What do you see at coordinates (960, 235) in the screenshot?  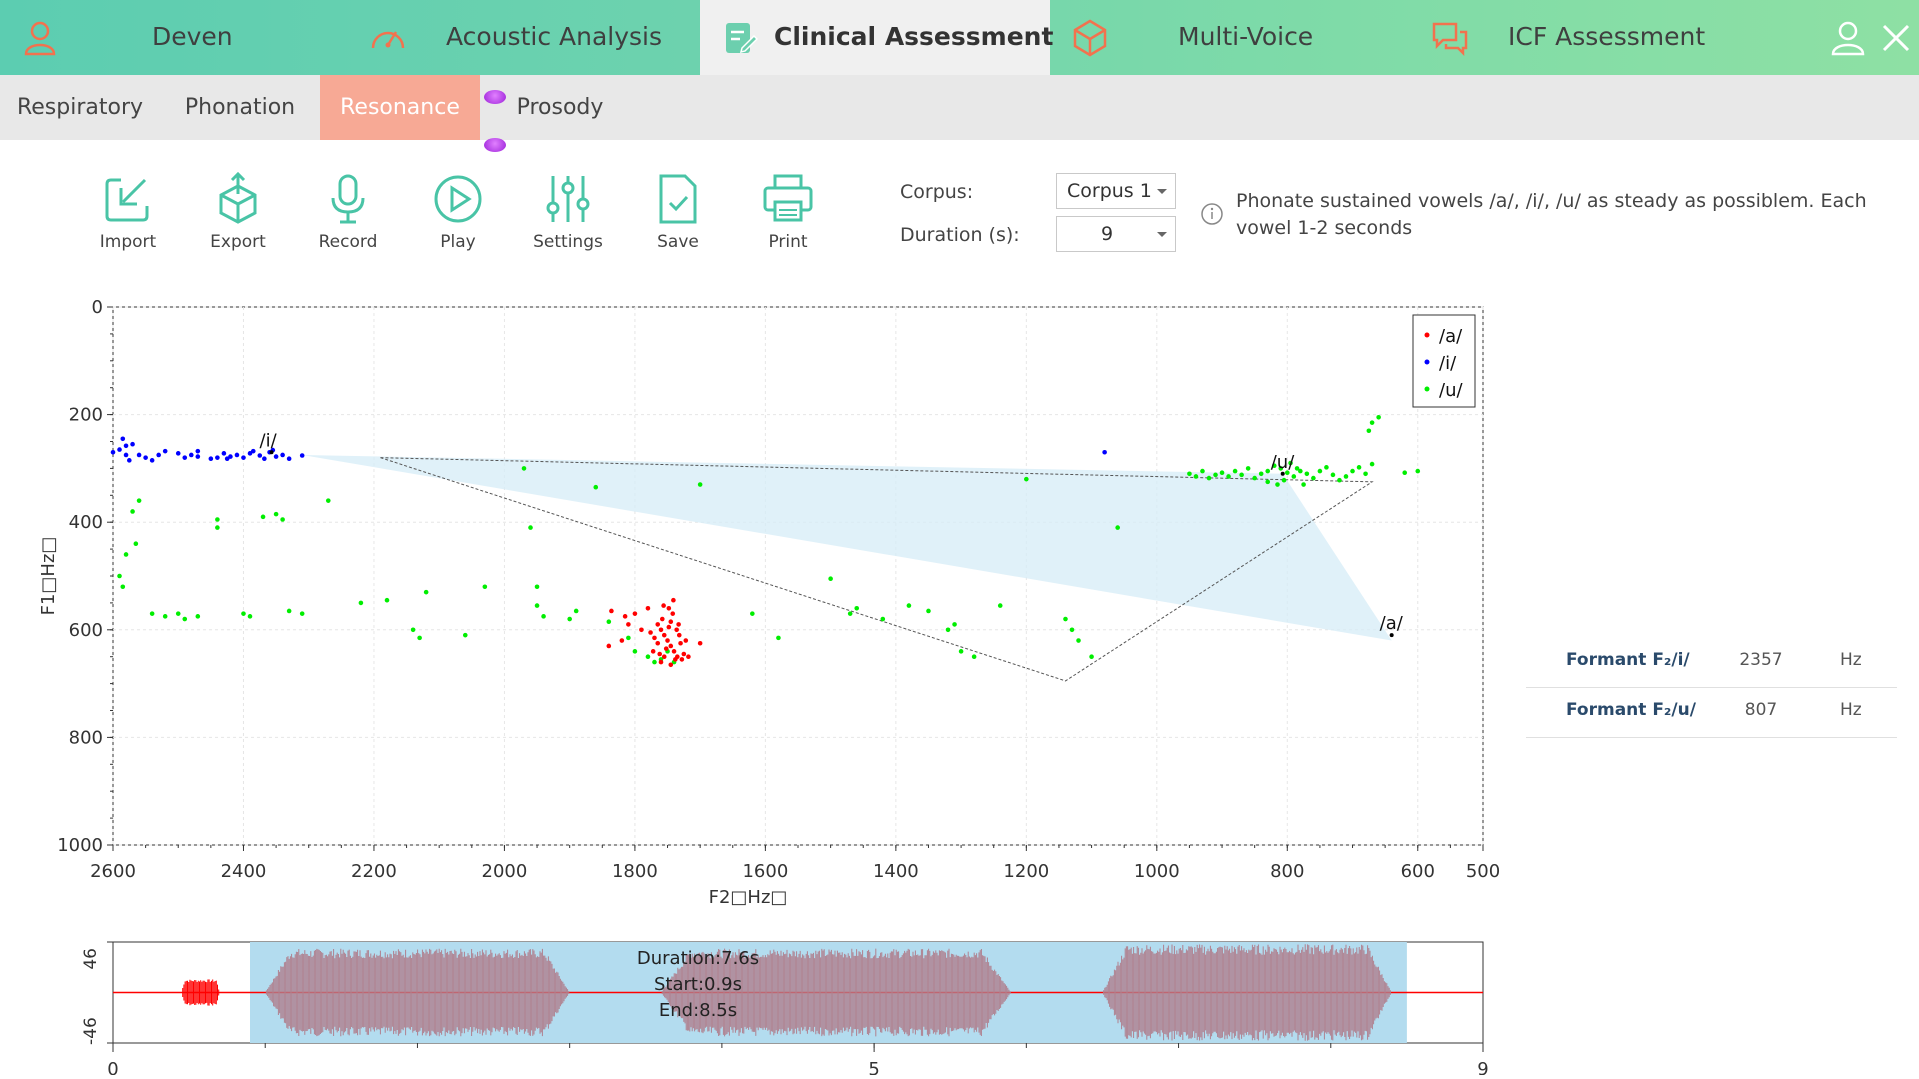 I see `duration-label: Duration (s):` at bounding box center [960, 235].